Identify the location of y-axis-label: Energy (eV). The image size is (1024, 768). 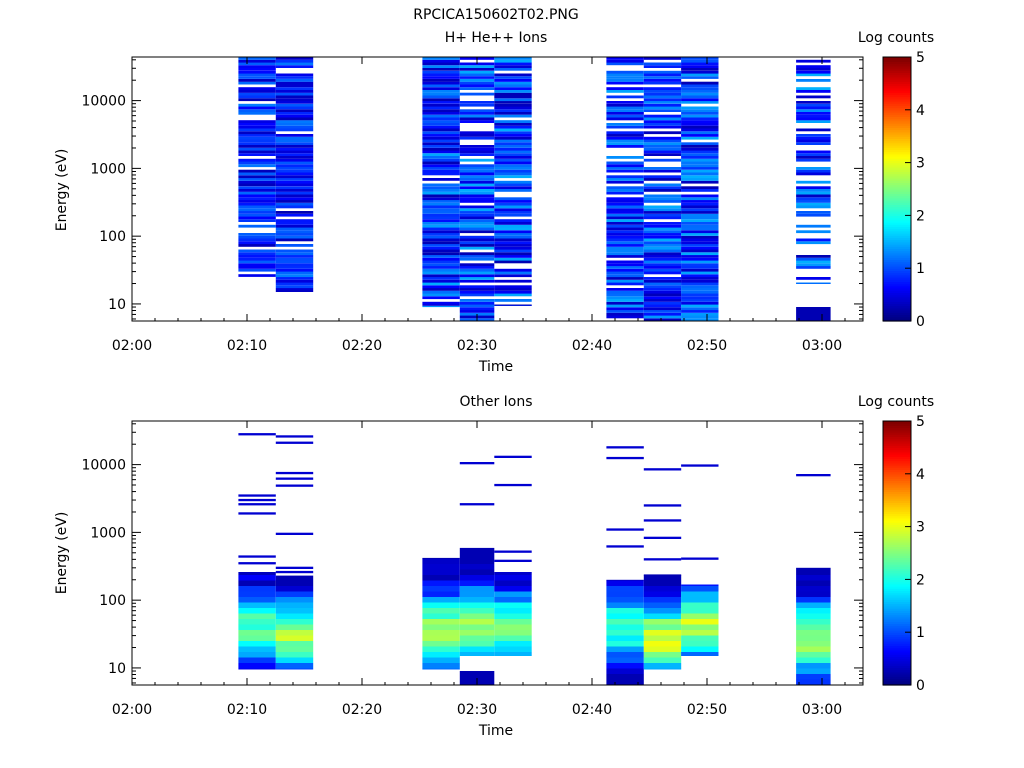
(62, 553).